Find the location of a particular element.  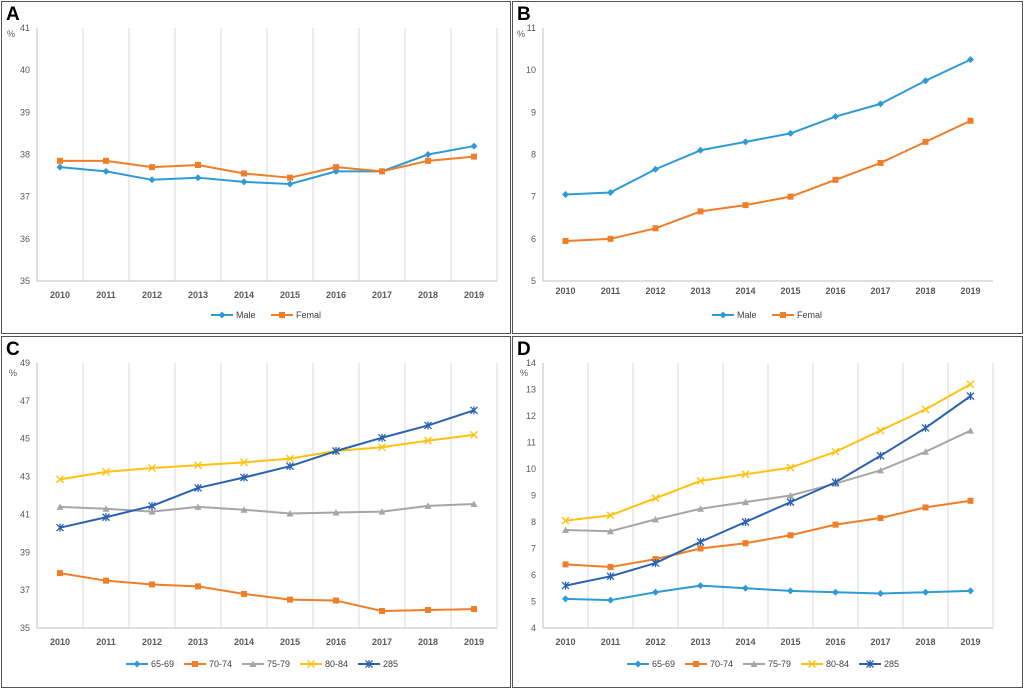

legend-label: 80-84 is located at coordinates (336, 664).